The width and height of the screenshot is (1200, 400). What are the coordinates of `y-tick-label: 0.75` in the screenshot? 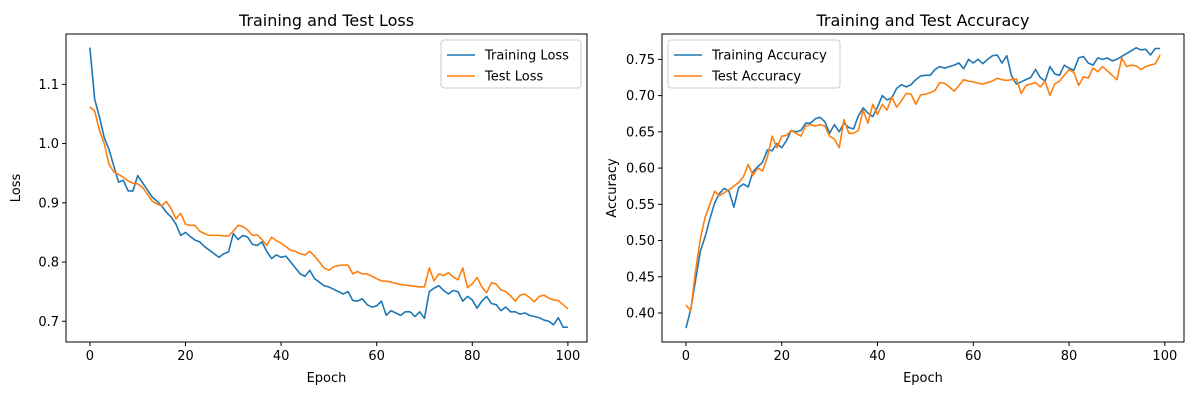 It's located at (640, 60).